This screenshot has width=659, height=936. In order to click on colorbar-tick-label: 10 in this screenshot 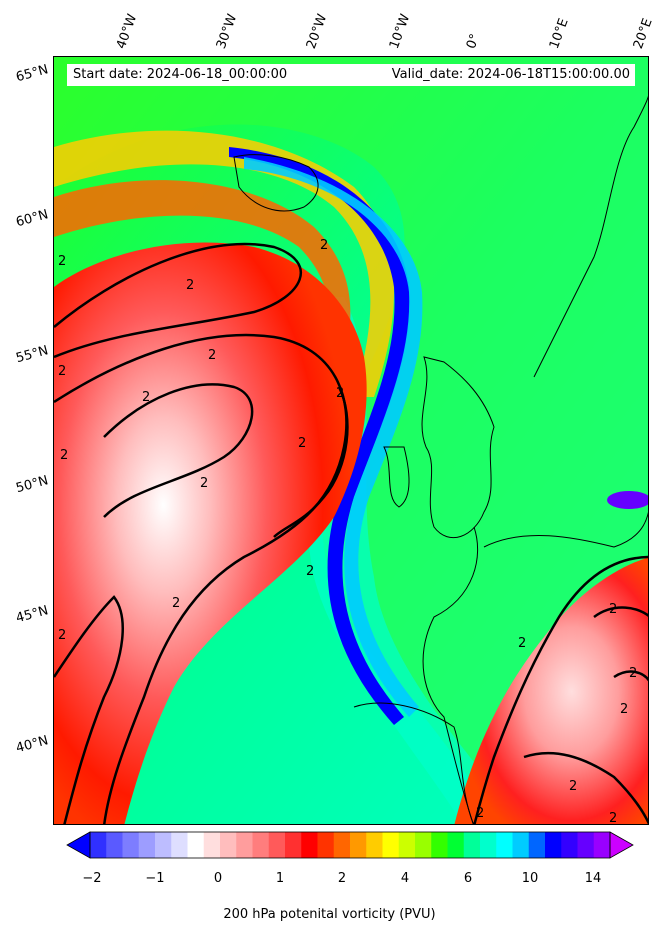, I will do `click(530, 878)`.